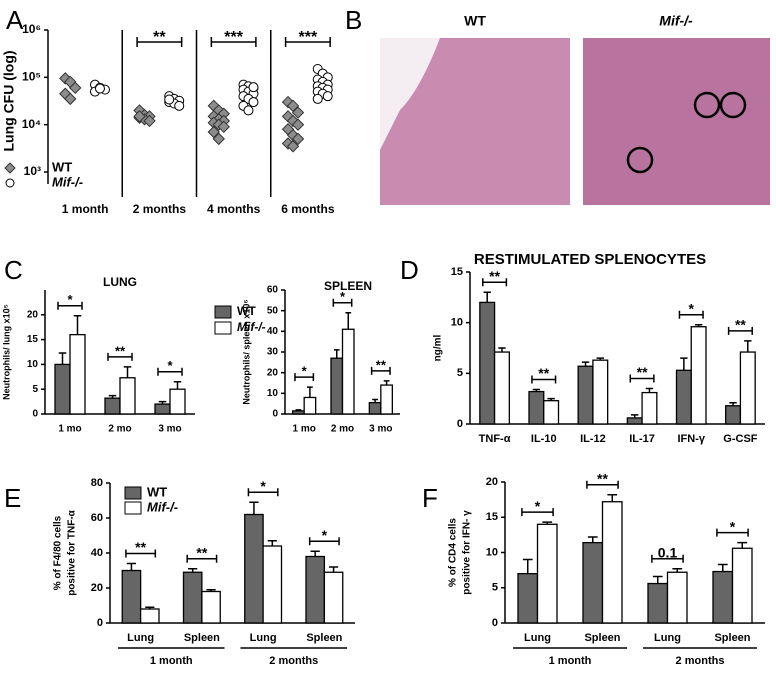 The height and width of the screenshot is (679, 776). Describe the element at coordinates (6, 352) in the screenshot. I see `y-axis-label: Neutrophils/ lung x10⁵` at that location.